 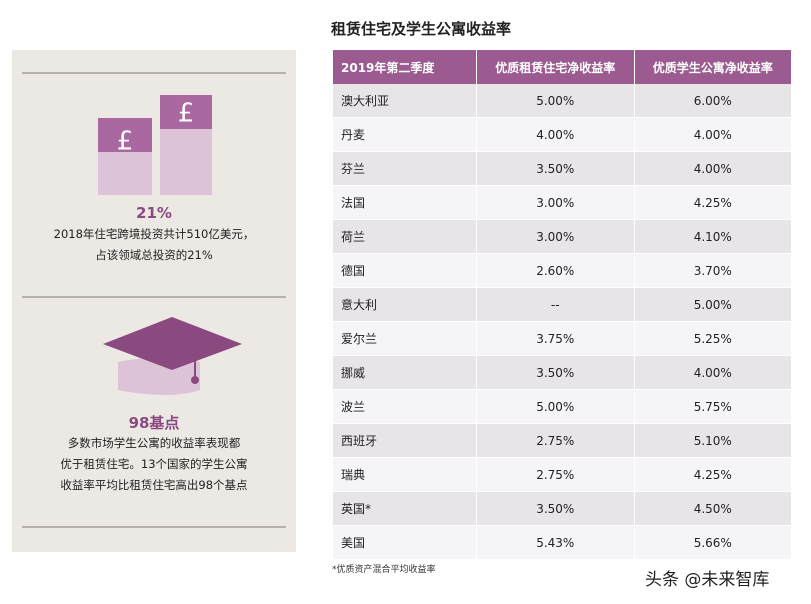 I want to click on text-line: 2018年住宅跨境投资共计510亿美元，, so click(x=154, y=234).